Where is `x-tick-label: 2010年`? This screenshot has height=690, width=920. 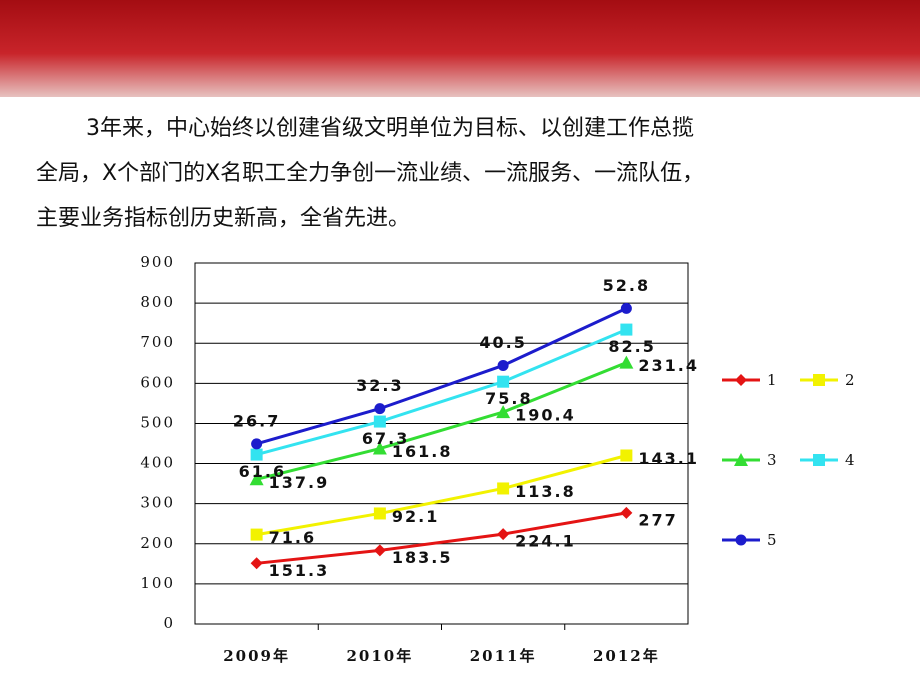
x-tick-label: 2010年 is located at coordinates (380, 656).